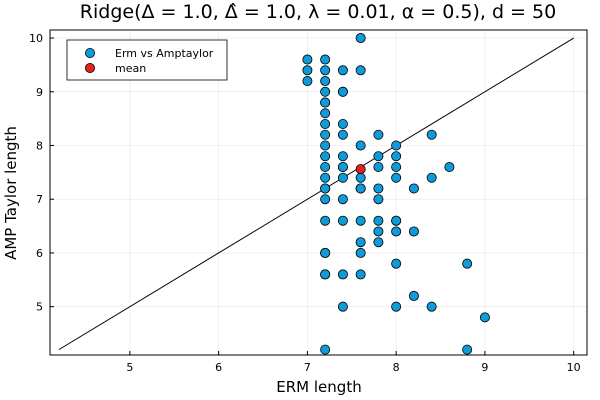 The height and width of the screenshot is (400, 600). I want to click on x-axis-label: ERM length, so click(318, 387).